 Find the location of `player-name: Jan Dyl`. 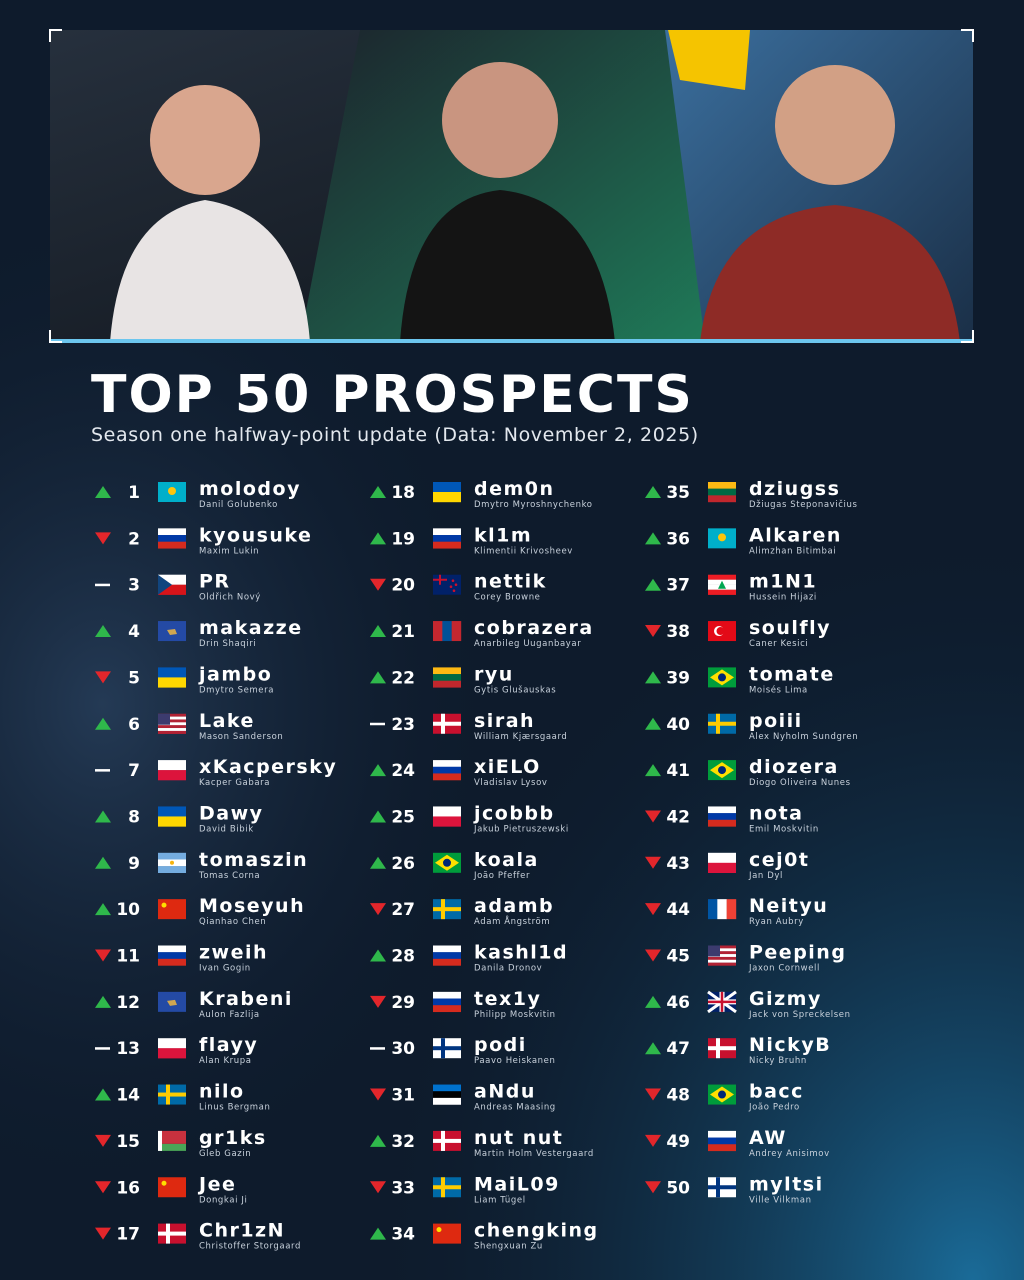

player-name: Jan Dyl is located at coordinates (765, 876).